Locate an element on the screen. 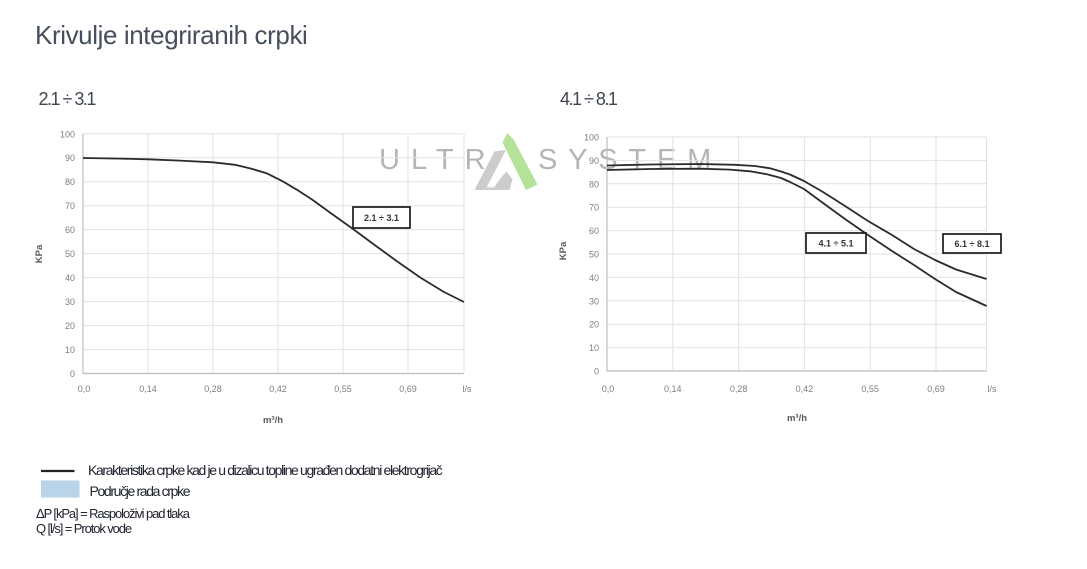 Image resolution: width=1087 pixels, height=569 pixels. svg-text: ULTR is located at coordinates (438, 160).